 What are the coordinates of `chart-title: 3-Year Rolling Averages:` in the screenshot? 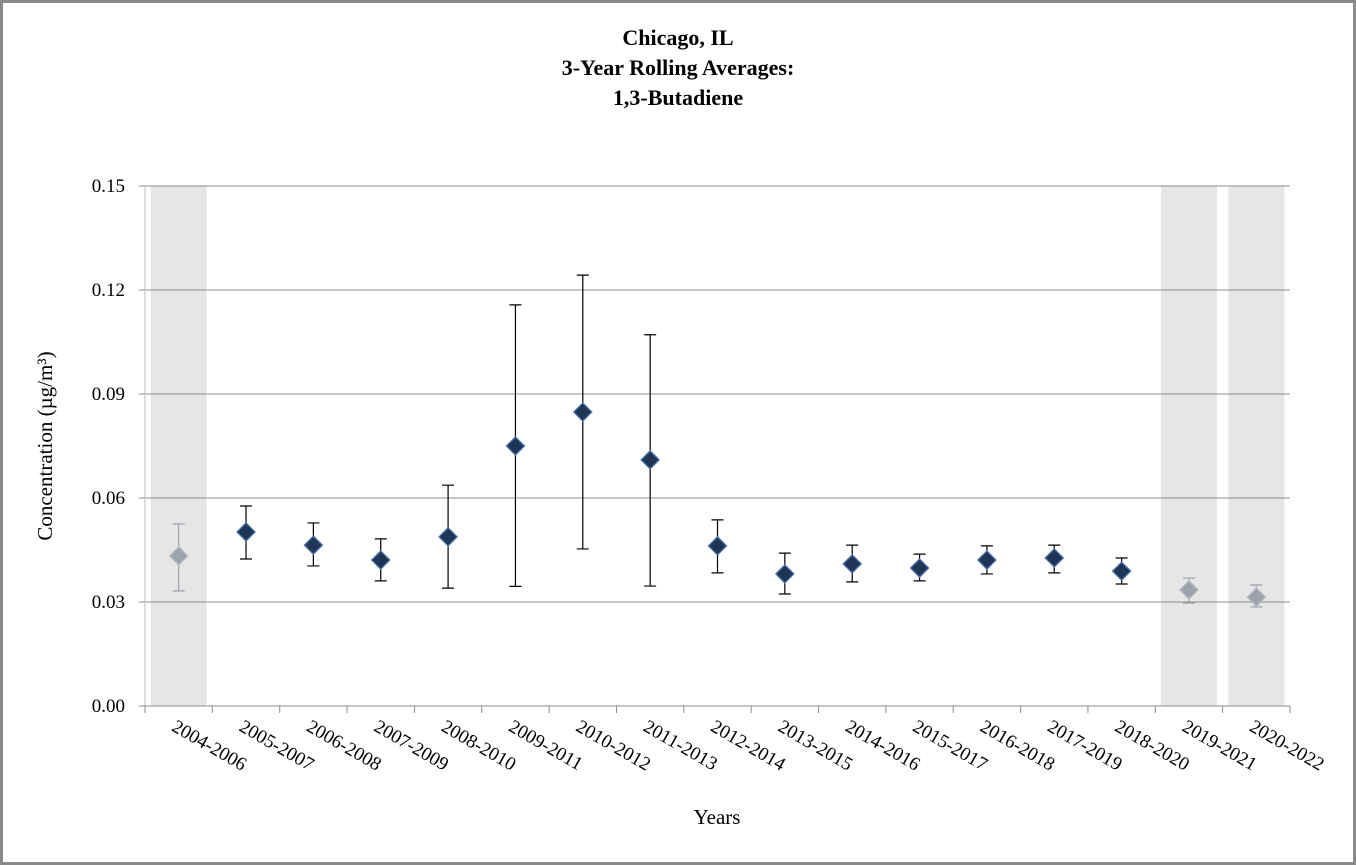 It's located at (678, 67).